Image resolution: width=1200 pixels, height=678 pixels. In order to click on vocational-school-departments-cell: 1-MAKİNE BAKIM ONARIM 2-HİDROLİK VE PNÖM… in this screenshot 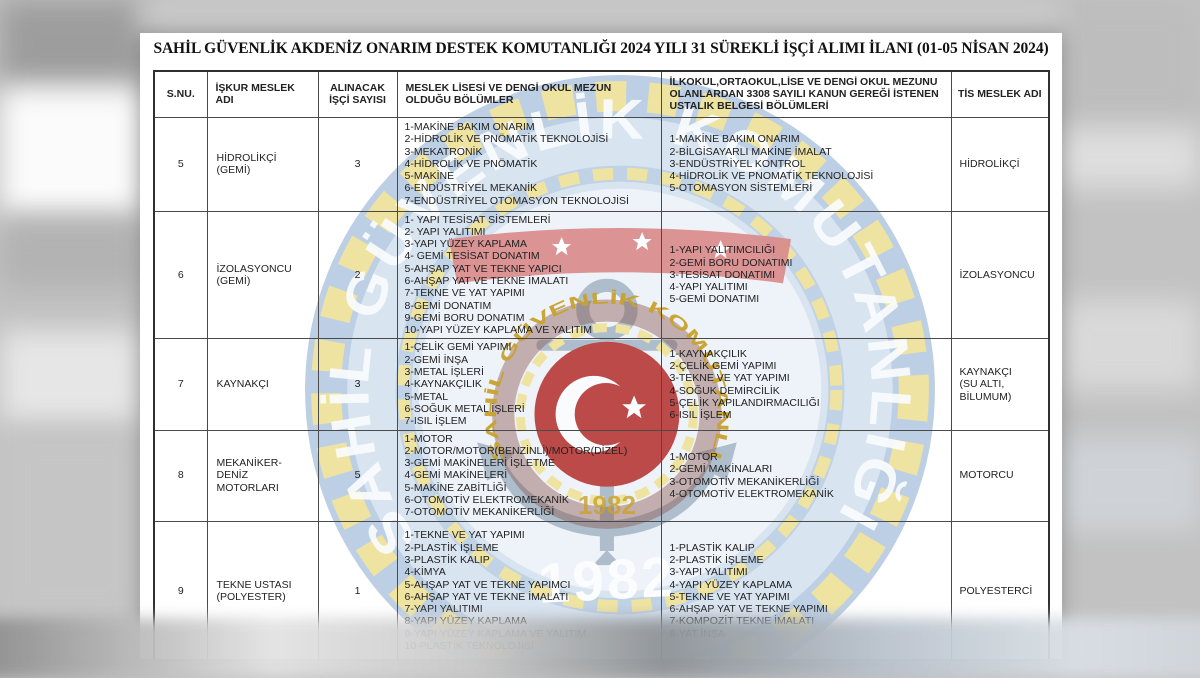, I will do `click(529, 164)`.